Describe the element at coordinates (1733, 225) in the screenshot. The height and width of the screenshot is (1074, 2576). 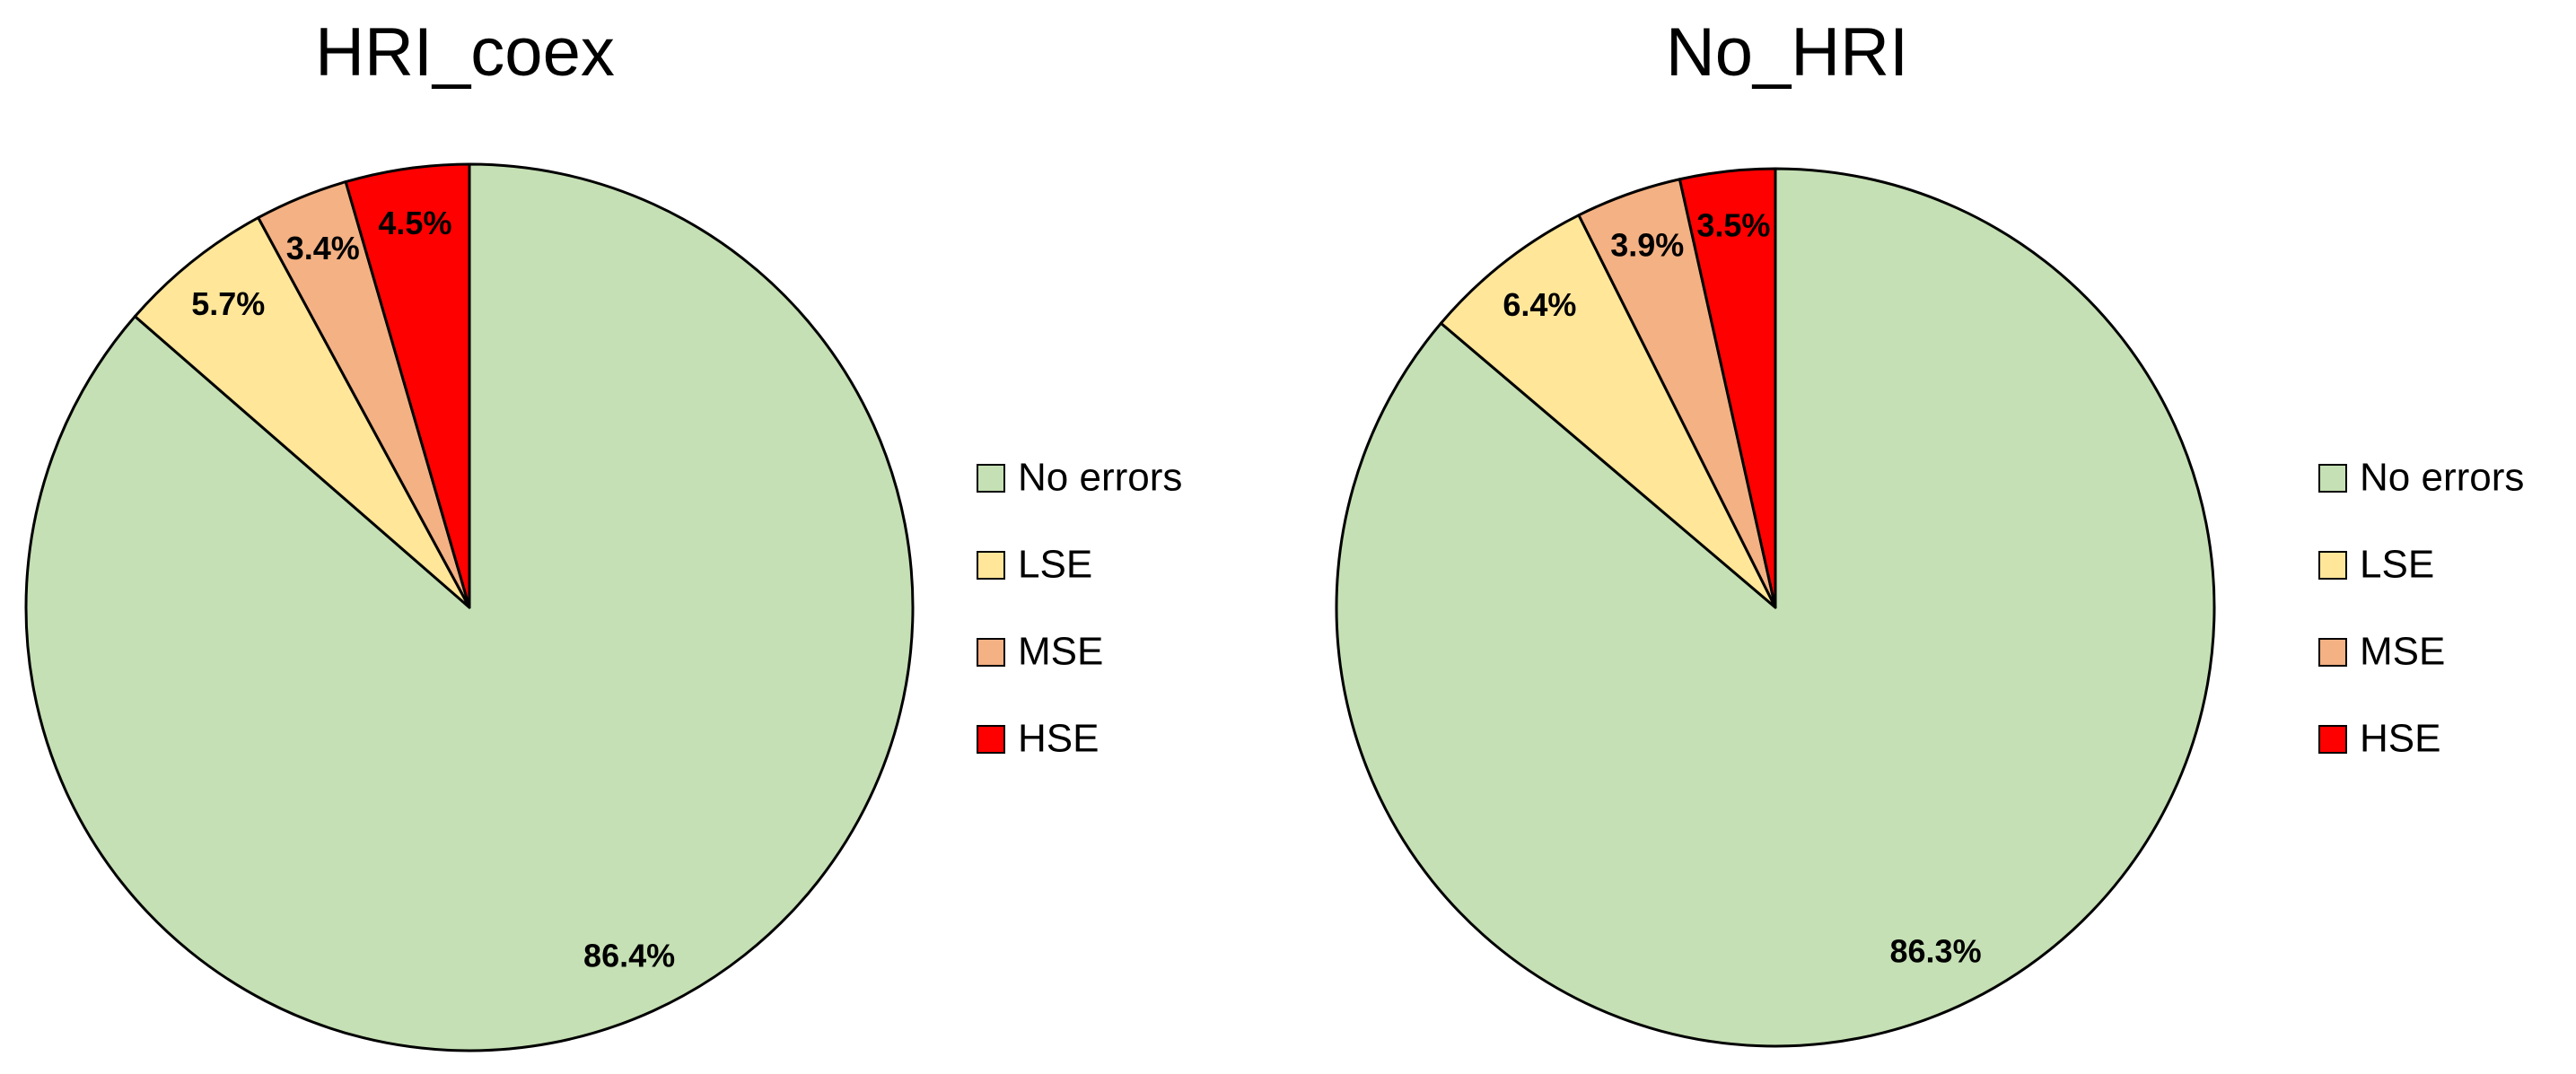
I see `value-label: 3.5%` at that location.